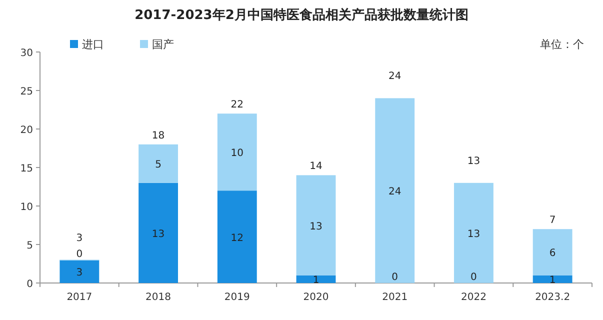  Describe the element at coordinates (26, 53) in the screenshot. I see `y-tick-label: 30` at that location.